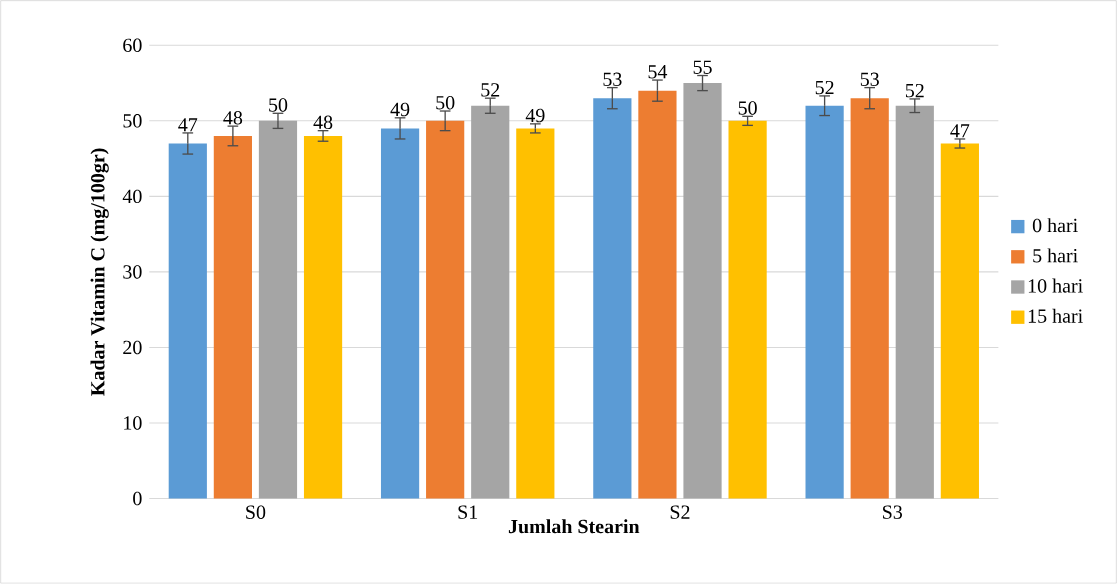  I want to click on data-label: 55, so click(702, 67).